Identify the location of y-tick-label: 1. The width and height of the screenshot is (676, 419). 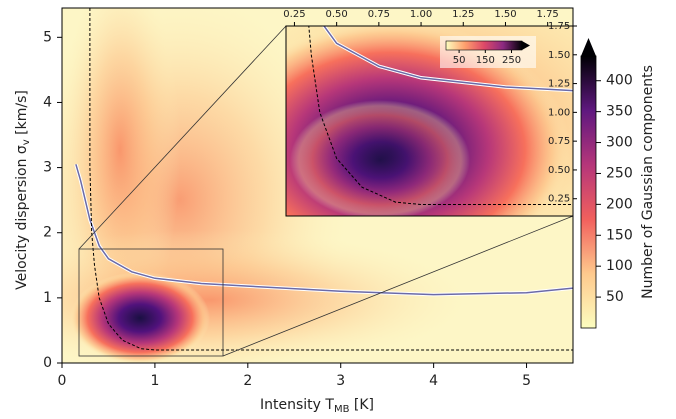
(47, 298).